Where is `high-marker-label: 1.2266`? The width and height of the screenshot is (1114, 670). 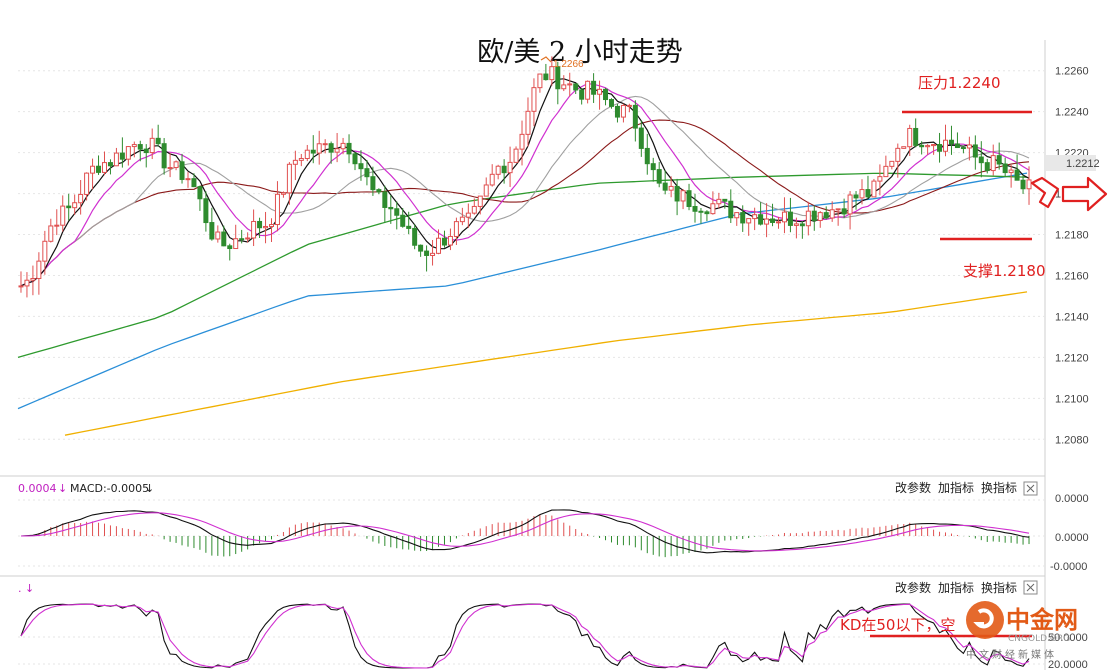 high-marker-label: 1.2266 is located at coordinates (568, 64).